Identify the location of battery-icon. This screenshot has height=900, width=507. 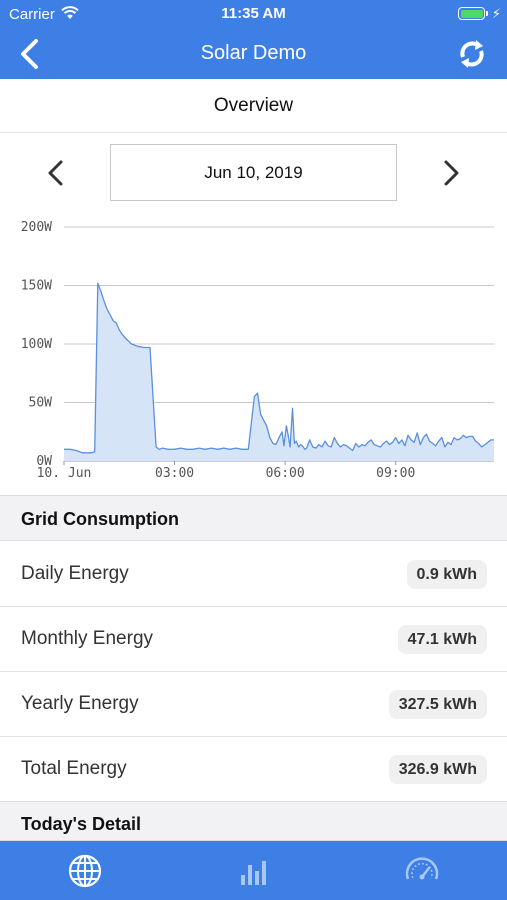
(471, 13).